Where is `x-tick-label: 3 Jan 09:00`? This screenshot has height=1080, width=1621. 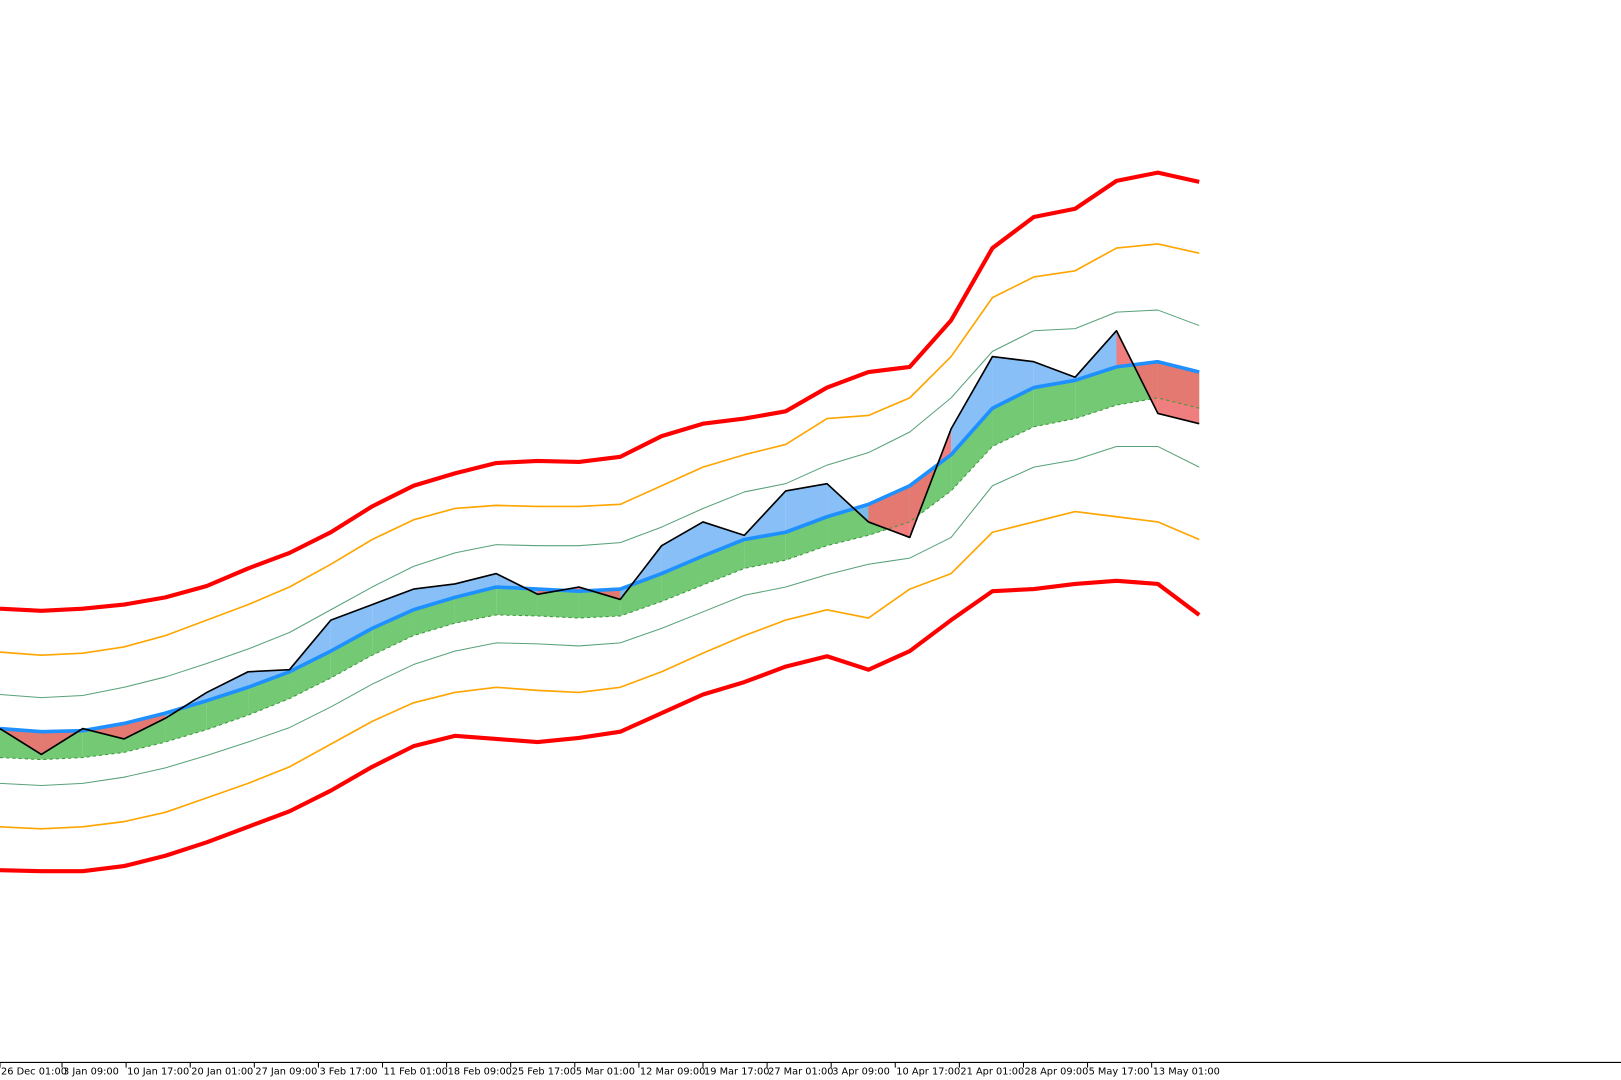
x-tick-label: 3 Jan 09:00 is located at coordinates (91, 1072).